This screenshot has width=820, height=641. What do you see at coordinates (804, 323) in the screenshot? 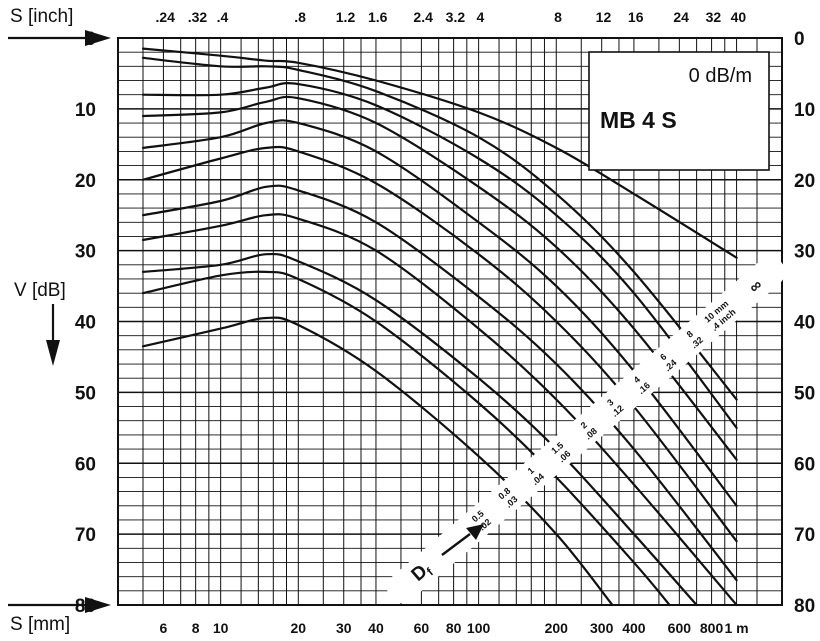
I see `y-tick-label-right: 40` at bounding box center [804, 323].